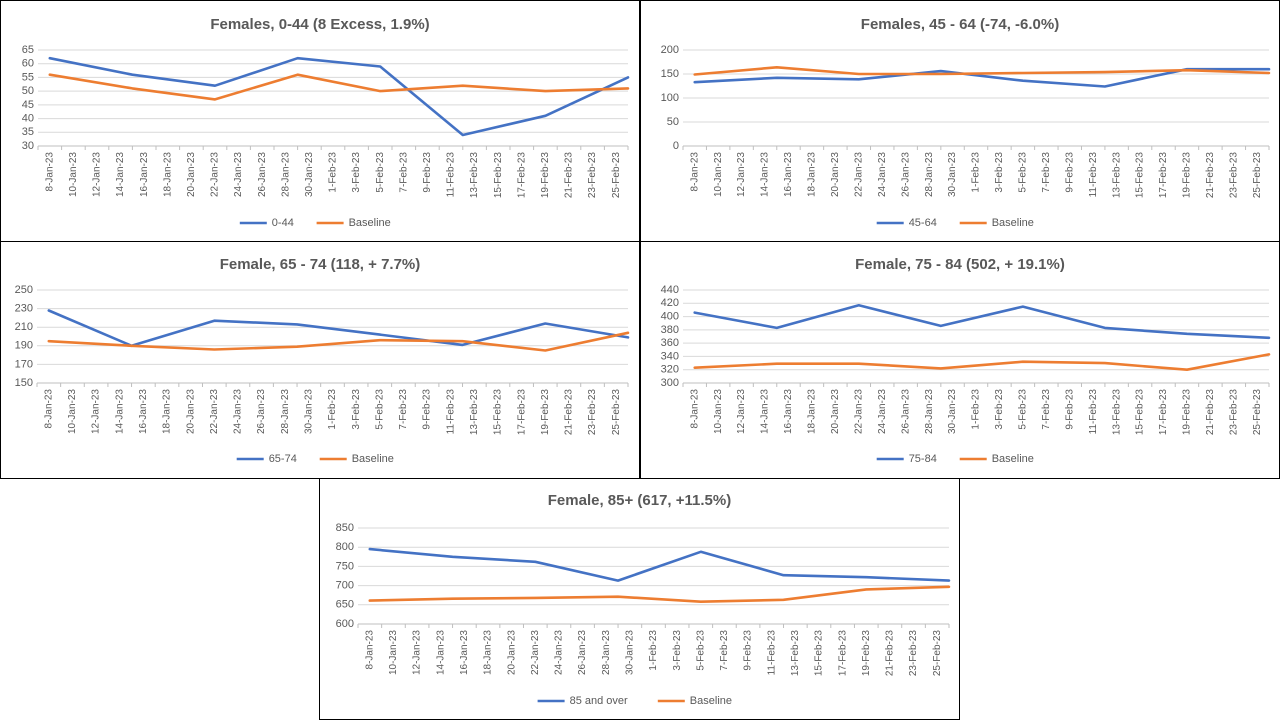  I want to click on y-tick-label: 850, so click(345, 528).